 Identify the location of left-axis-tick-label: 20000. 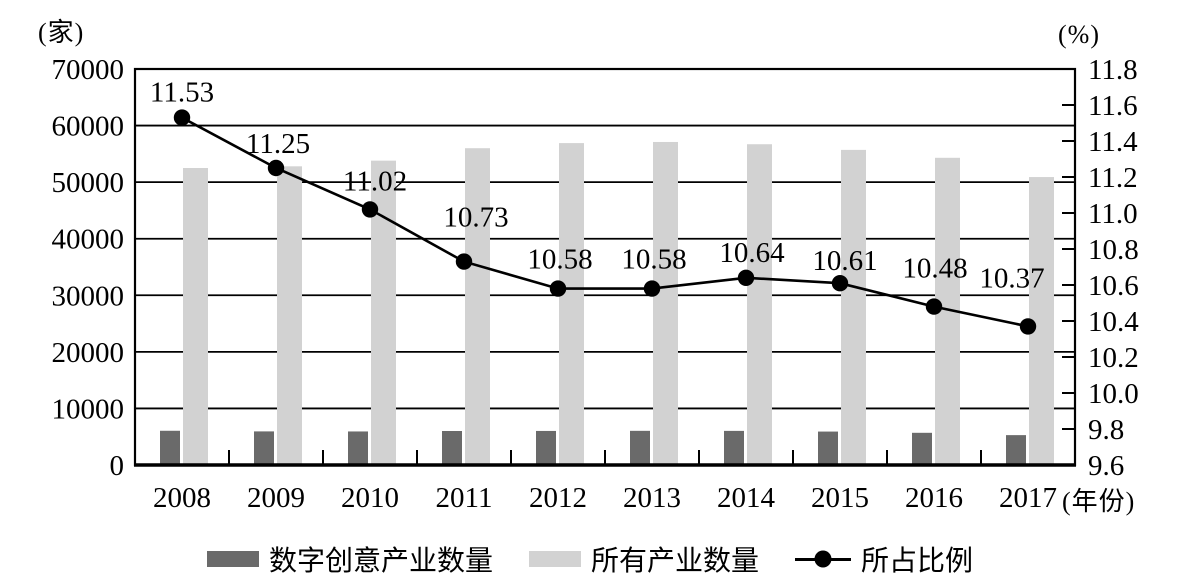
(88, 353).